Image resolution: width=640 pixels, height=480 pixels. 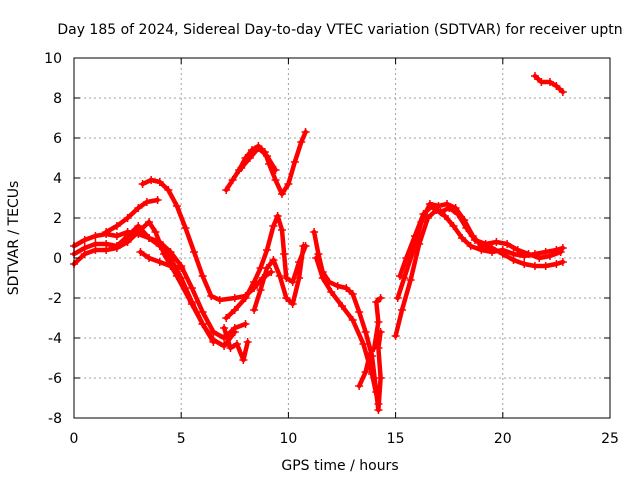 I want to click on y-tick-label: 2, so click(x=57, y=219).